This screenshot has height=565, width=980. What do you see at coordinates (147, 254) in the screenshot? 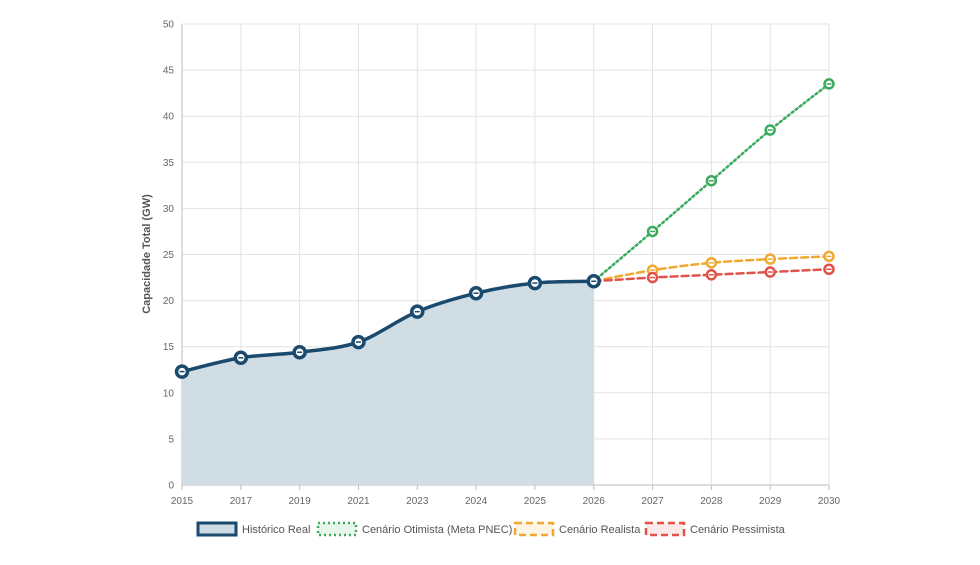
I see `y-axis-title: Capacidade Total (GW)` at bounding box center [147, 254].